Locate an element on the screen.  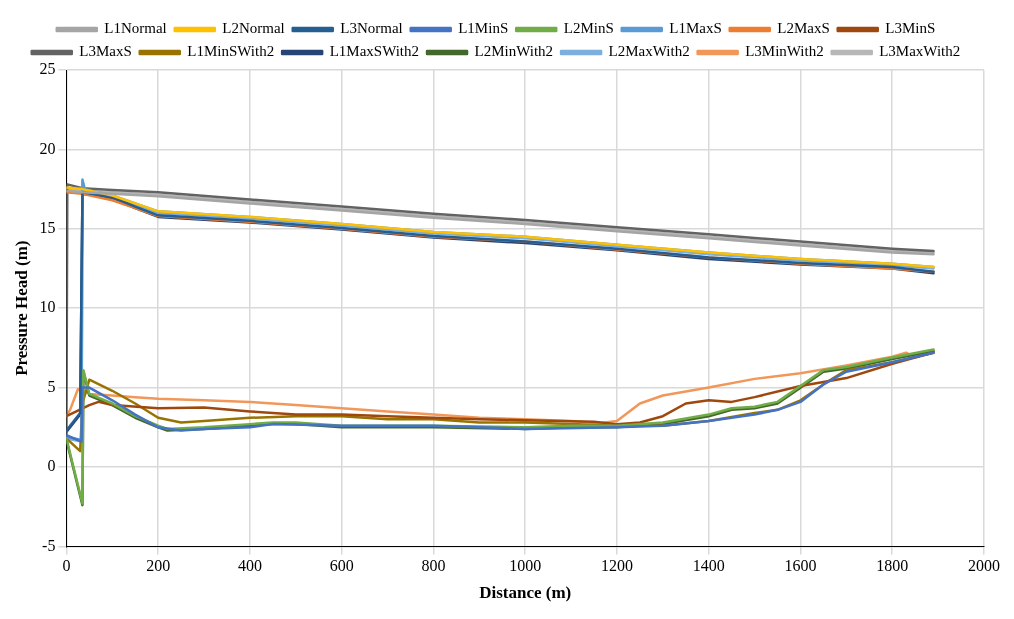
legend-label: L3MinWith2 is located at coordinates (784, 51).